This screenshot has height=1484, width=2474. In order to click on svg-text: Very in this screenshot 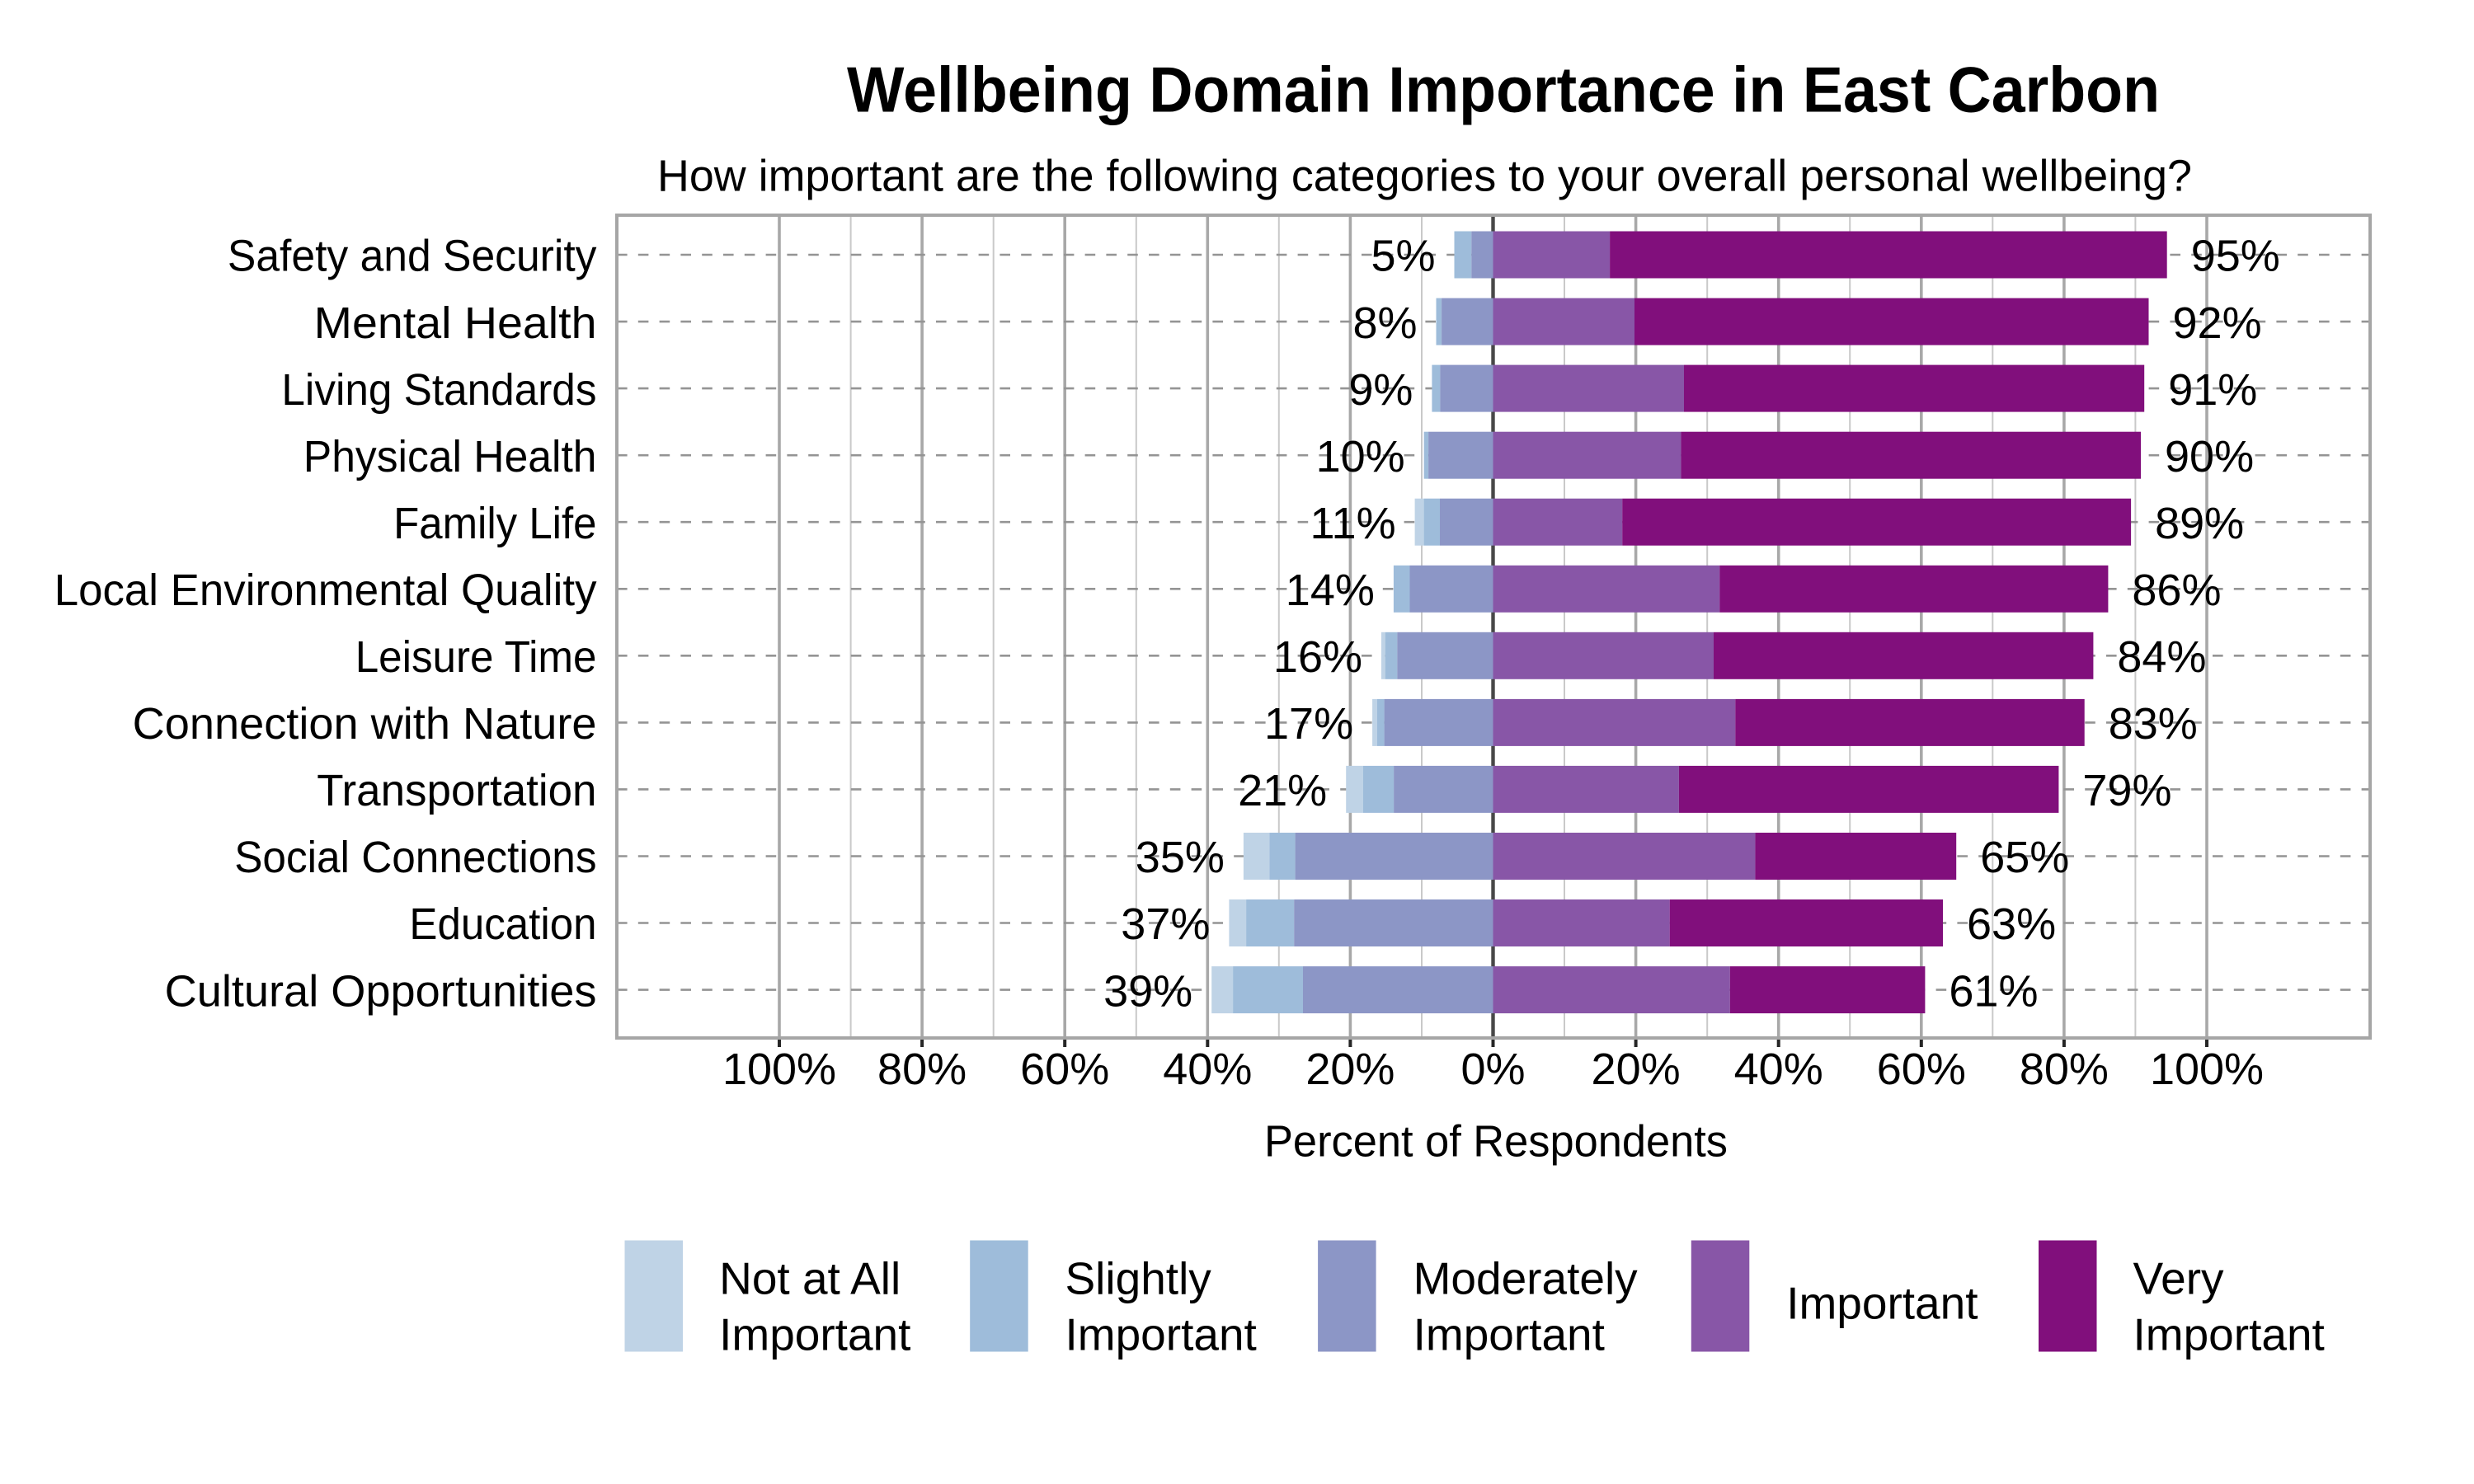, I will do `click(2179, 1278)`.